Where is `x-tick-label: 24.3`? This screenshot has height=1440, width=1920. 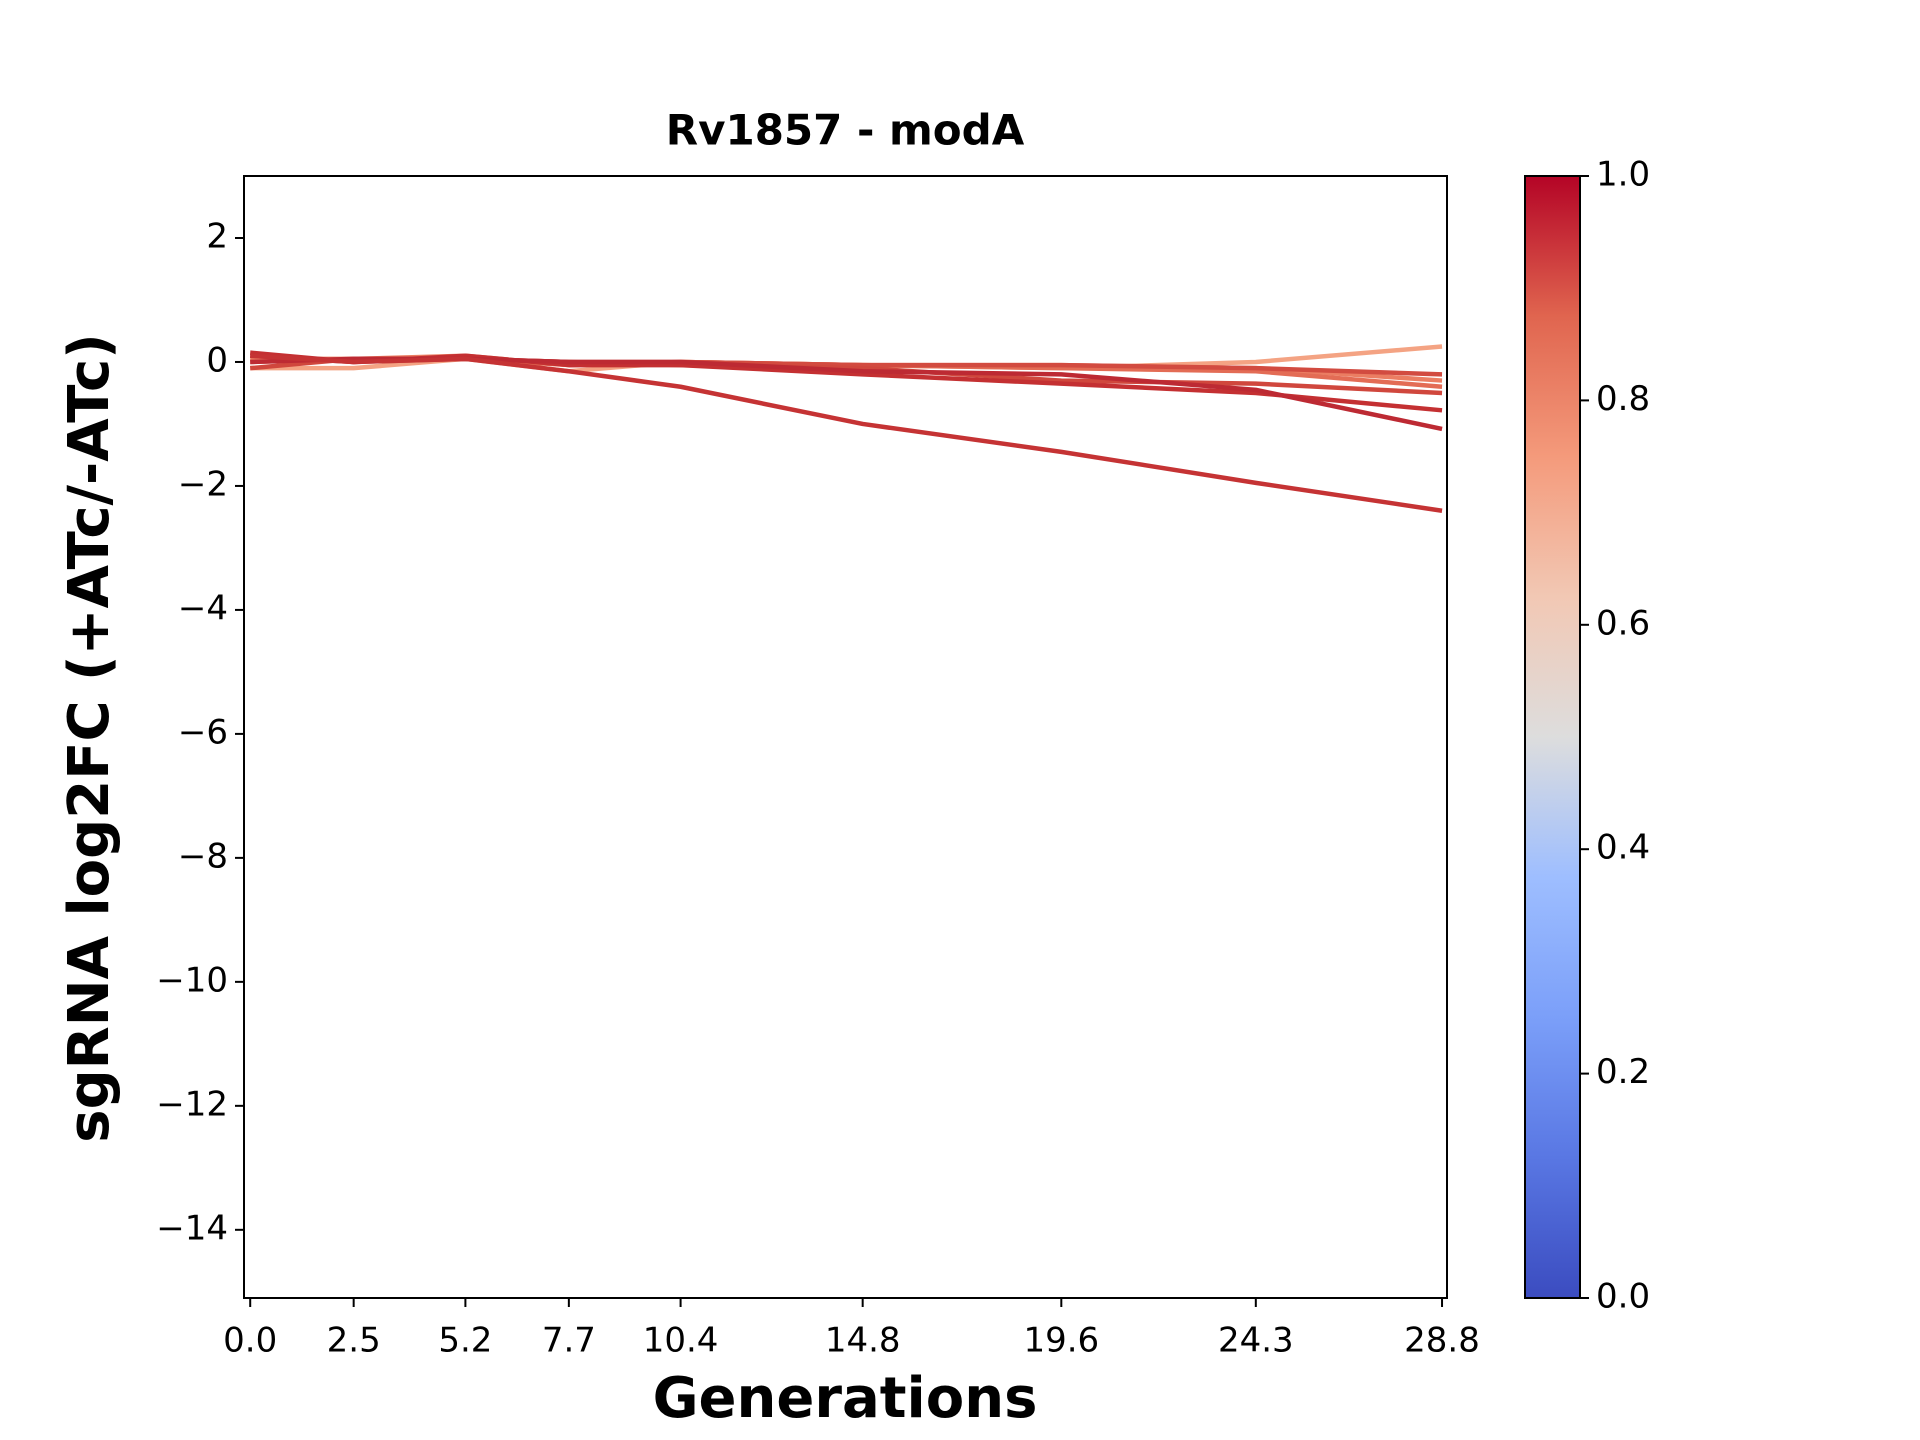 x-tick-label: 24.3 is located at coordinates (1256, 1341).